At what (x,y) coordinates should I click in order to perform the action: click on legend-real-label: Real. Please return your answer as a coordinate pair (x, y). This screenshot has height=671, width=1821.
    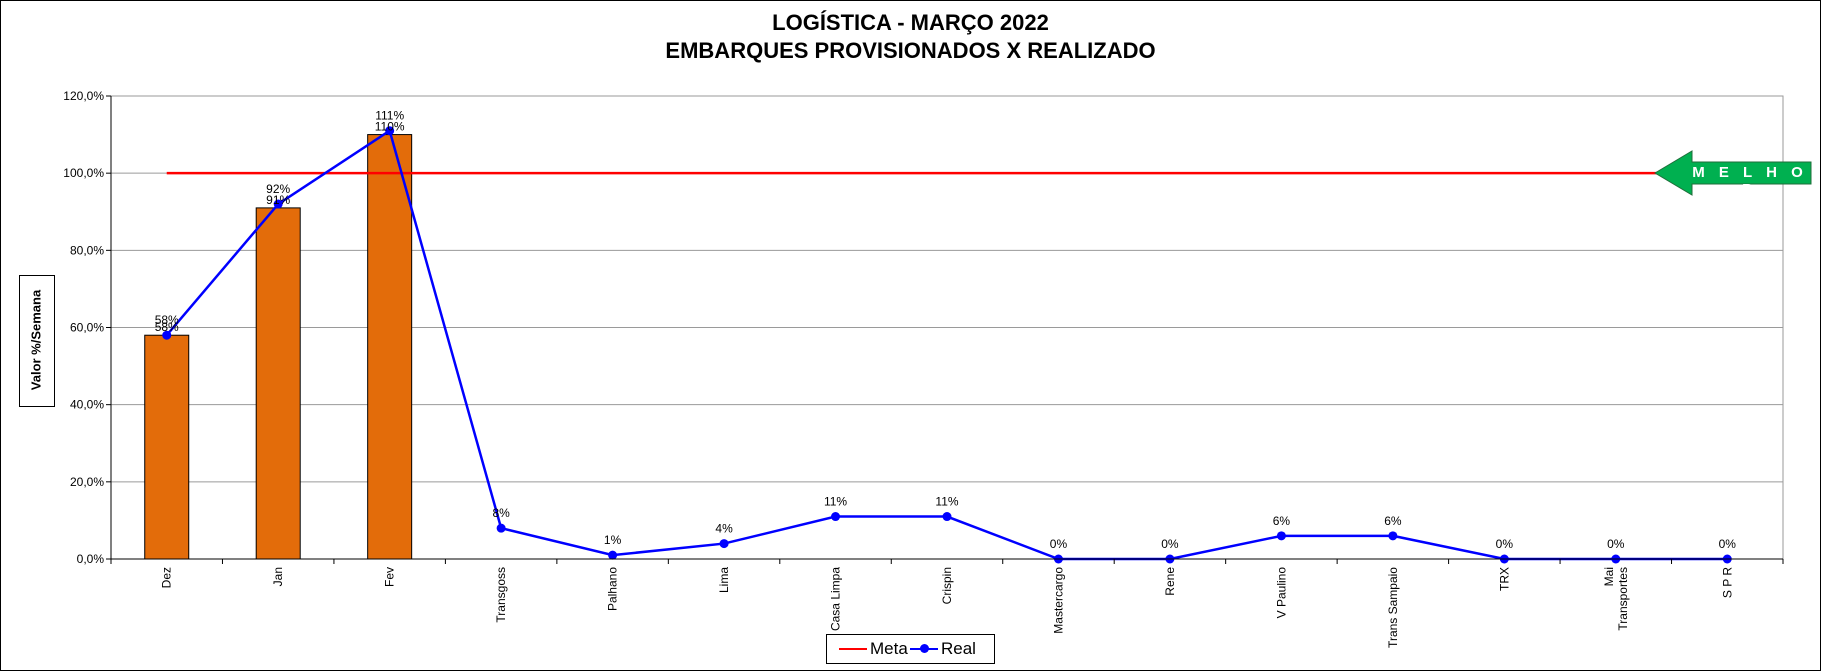
    Looking at the image, I should click on (958, 648).